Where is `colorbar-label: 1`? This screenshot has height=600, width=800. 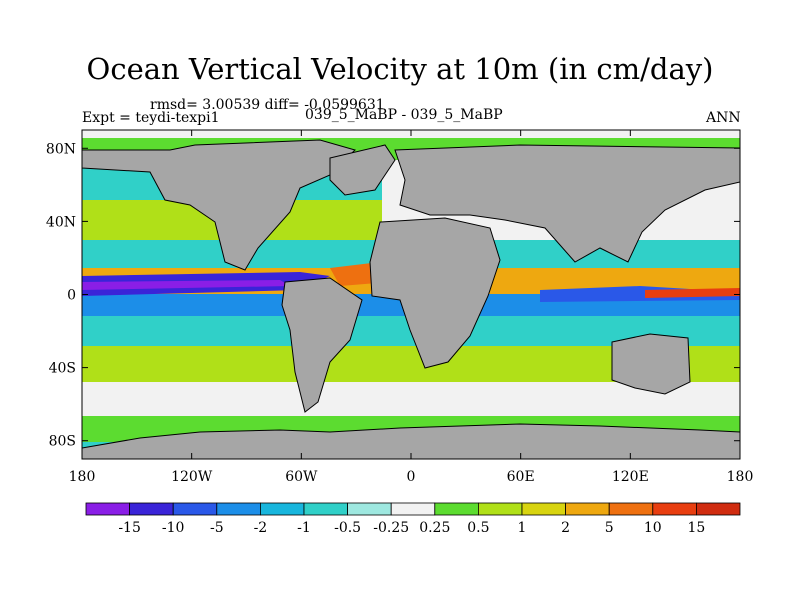 colorbar-label: 1 is located at coordinates (522, 528).